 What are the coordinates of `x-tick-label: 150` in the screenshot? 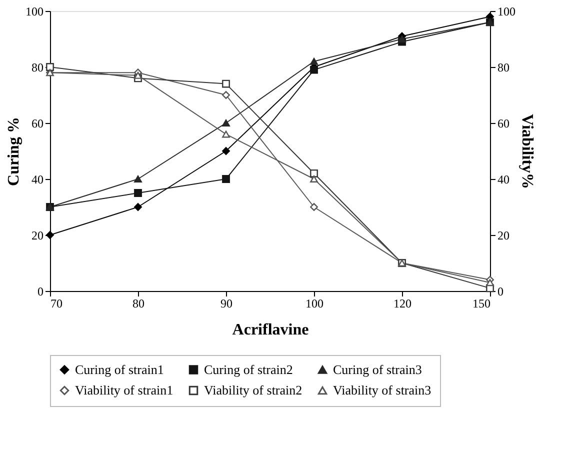 It's located at (481, 303).